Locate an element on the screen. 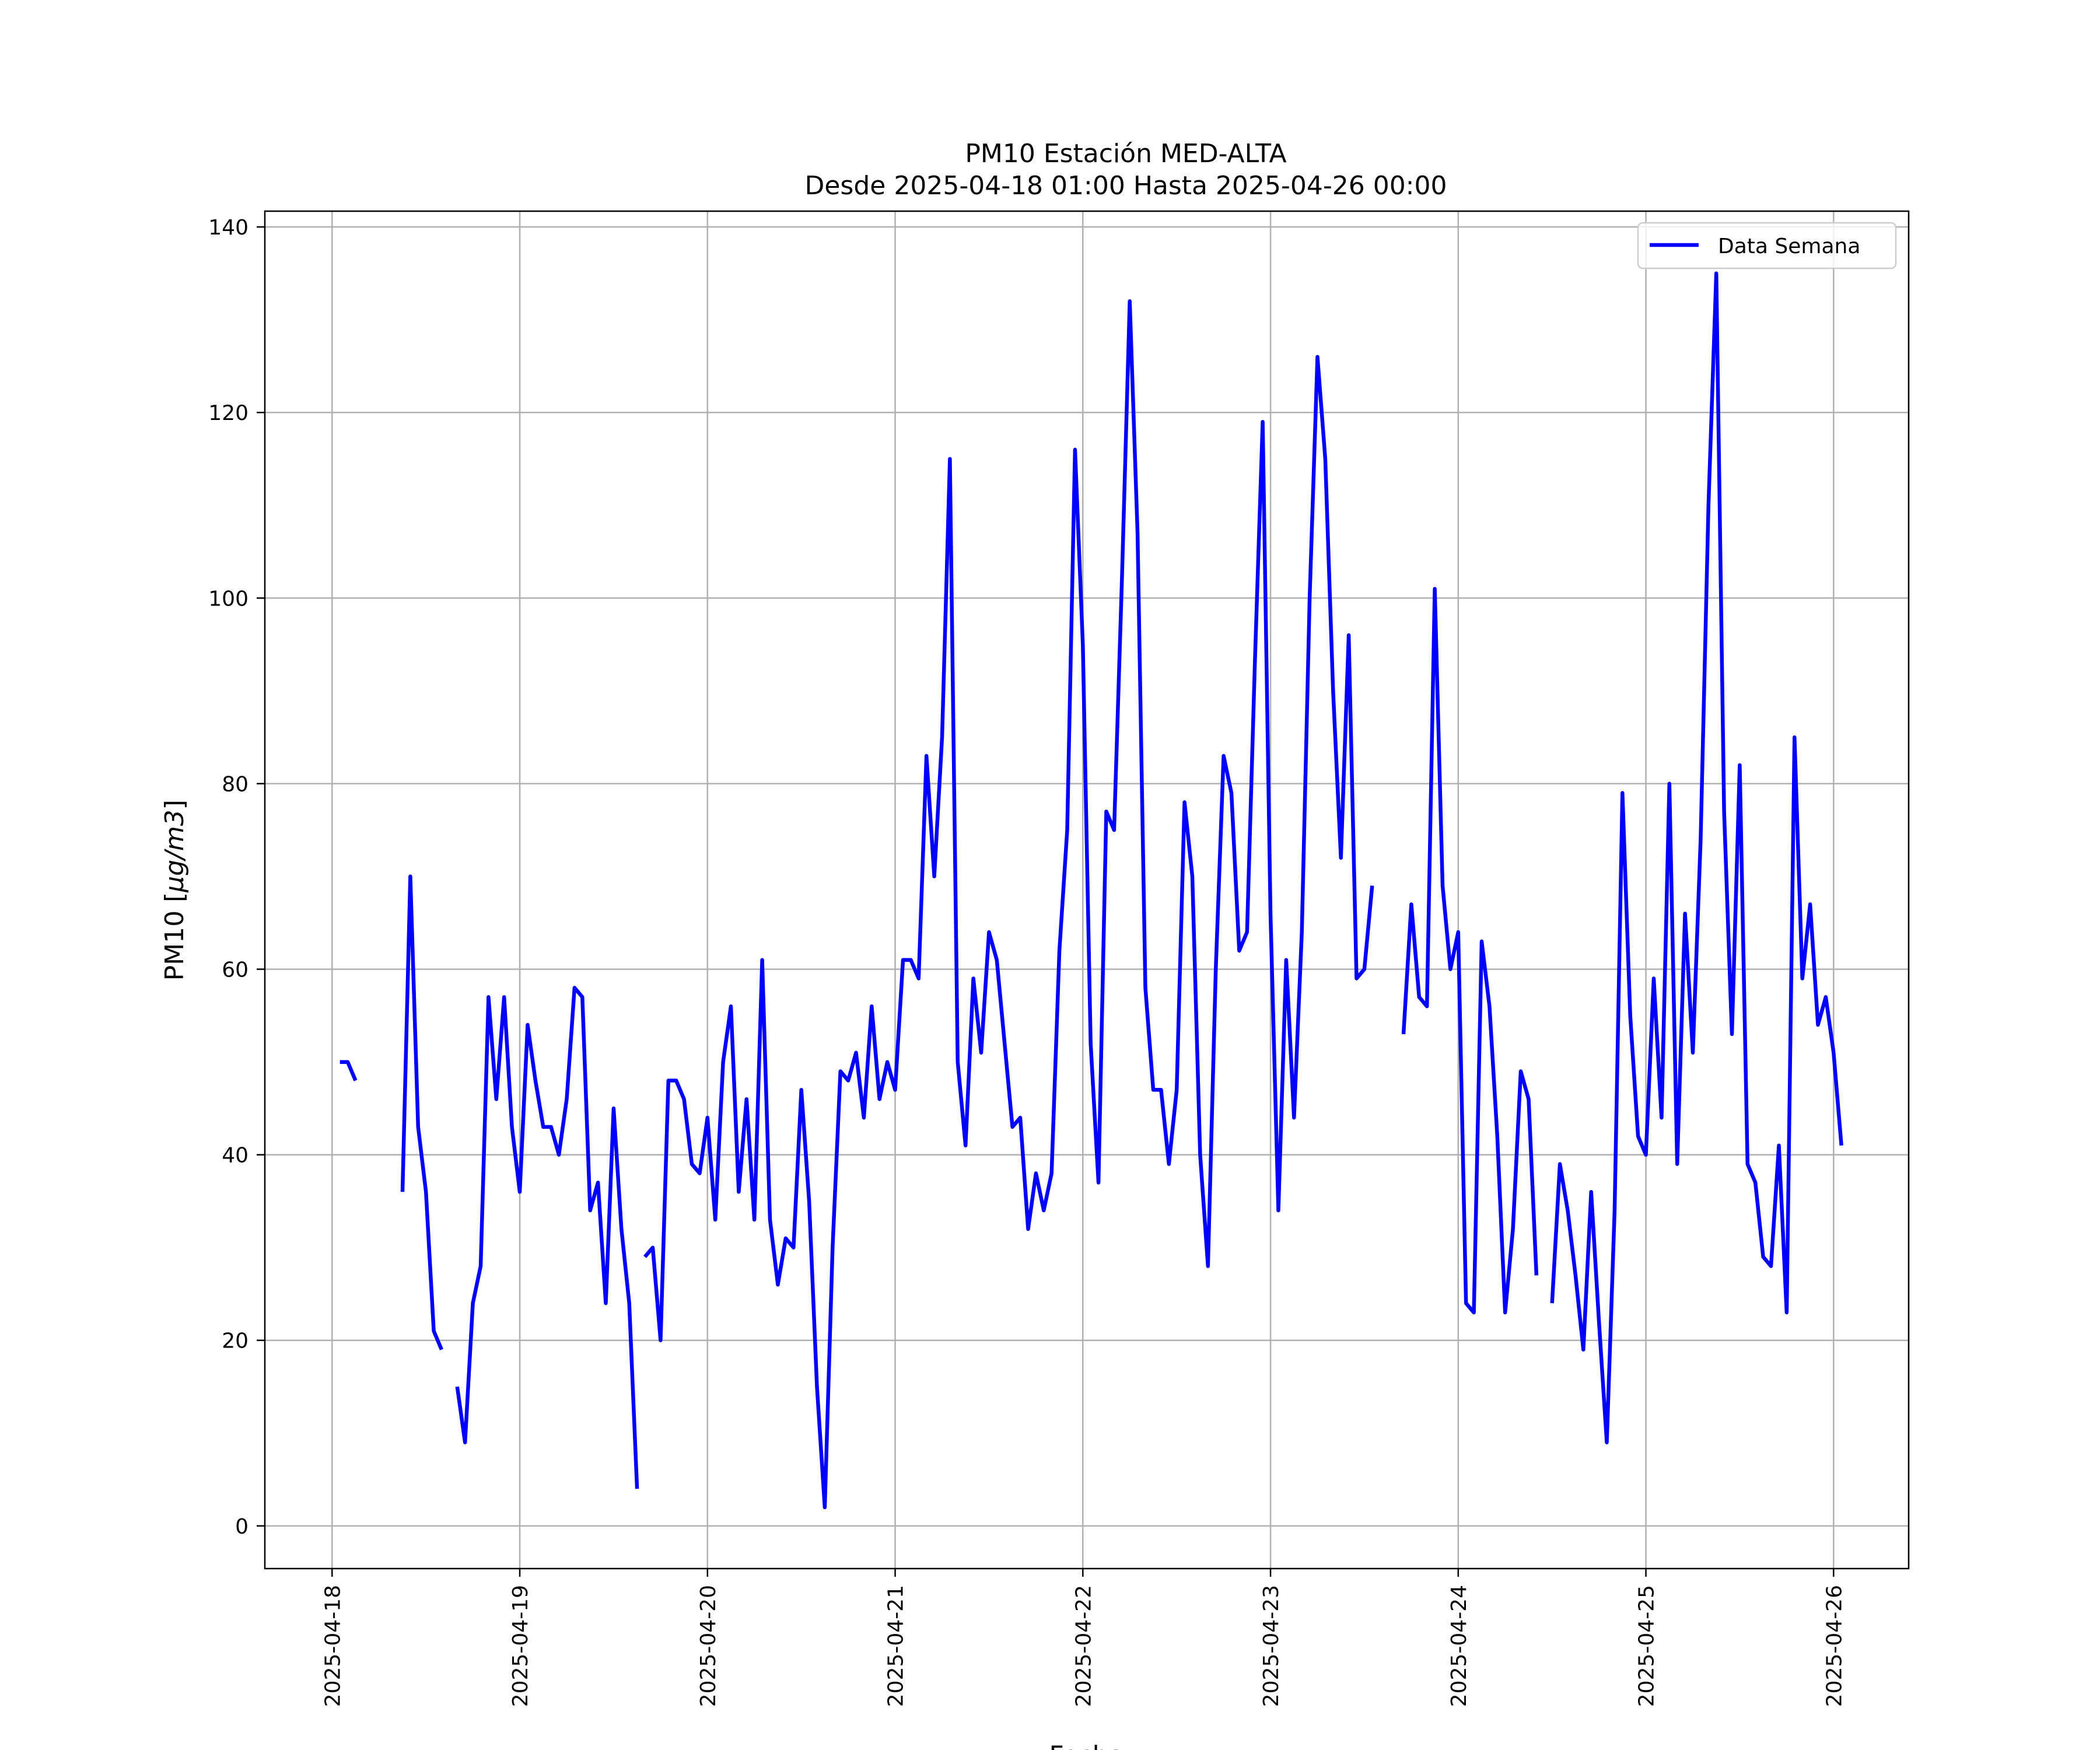  x-tick-label: 2025-04-23 is located at coordinates (1271, 1646).